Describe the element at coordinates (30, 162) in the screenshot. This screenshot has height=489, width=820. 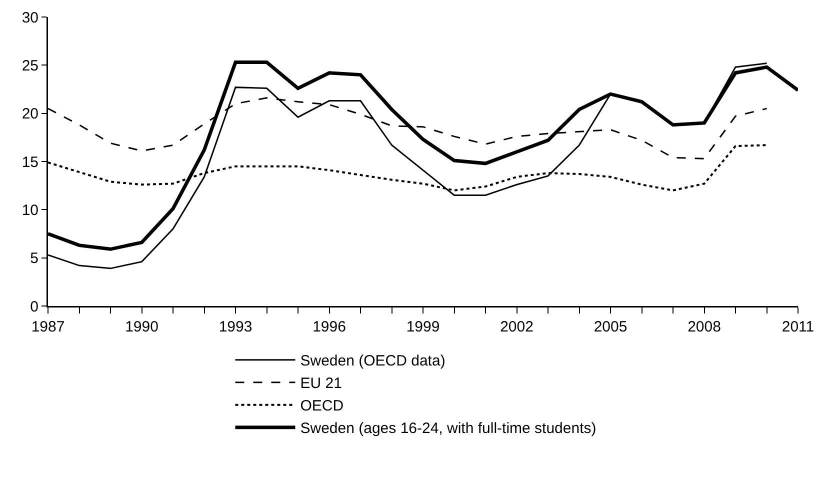
I see `y-tick-label: 15` at that location.